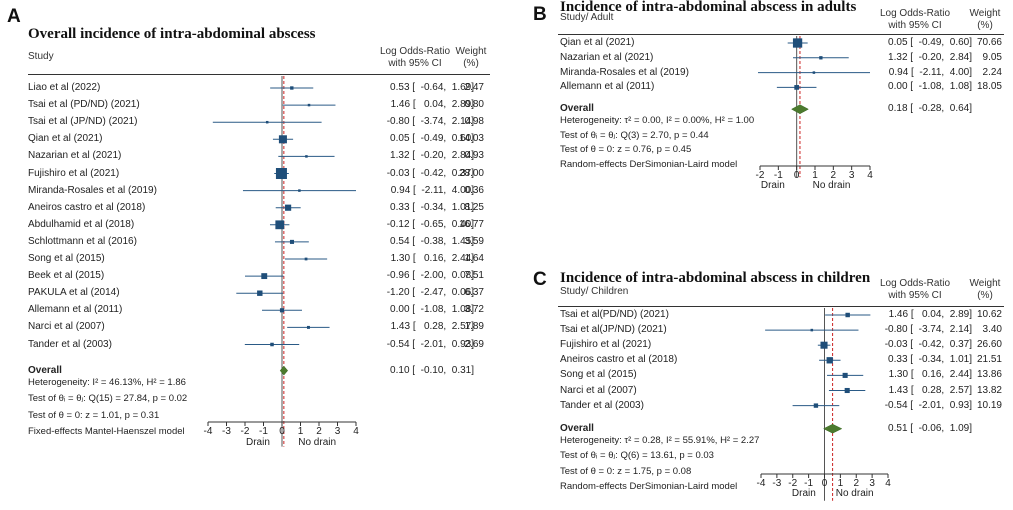 The image size is (1013, 510). What do you see at coordinates (474, 190) in the screenshot?
I see `study-weight: 0.36` at bounding box center [474, 190].